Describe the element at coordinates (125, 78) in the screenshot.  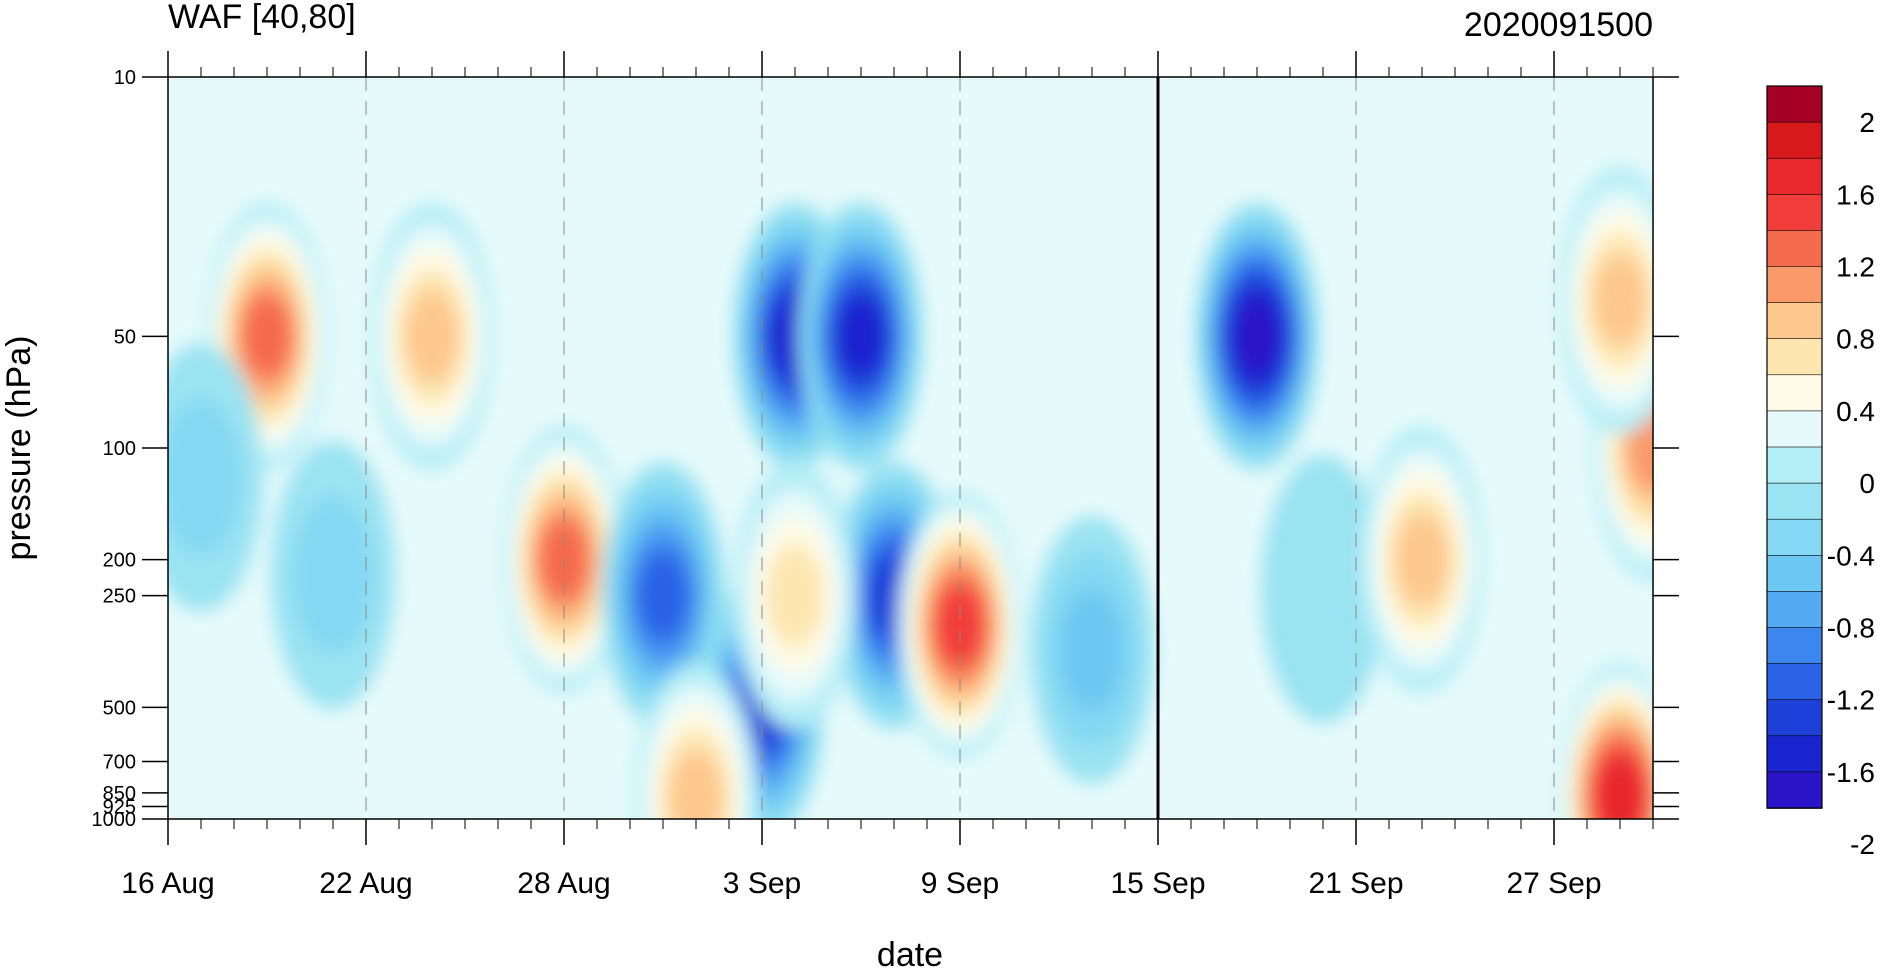
I see `y-tick-label: 10` at that location.